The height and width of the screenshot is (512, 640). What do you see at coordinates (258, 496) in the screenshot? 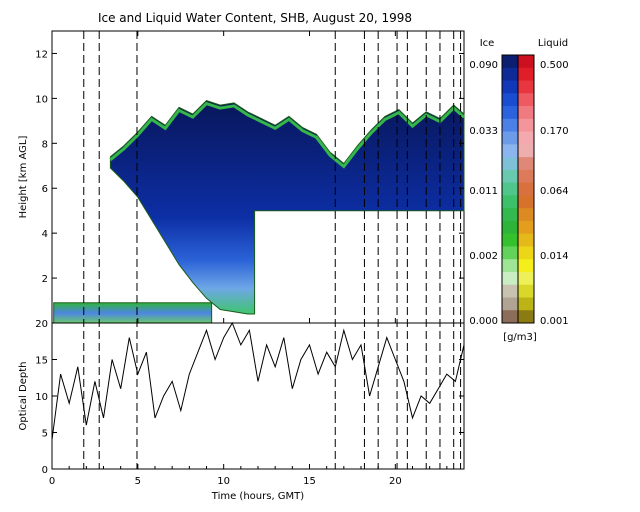
I see `x-axis-label: Time (hours, GMT)` at bounding box center [258, 496].